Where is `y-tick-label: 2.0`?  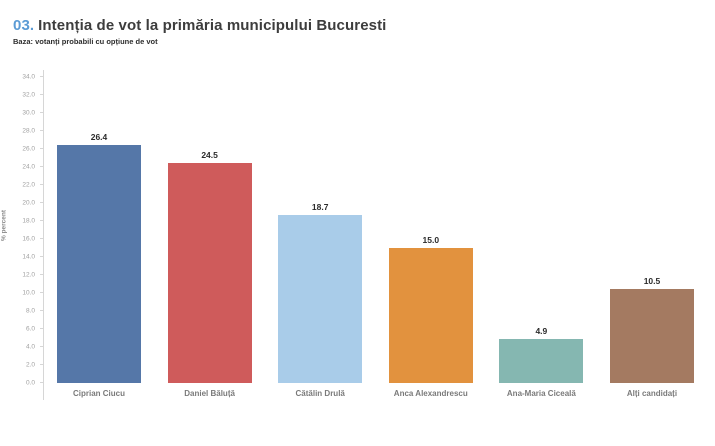 y-tick-label: 2.0 is located at coordinates (30, 365).